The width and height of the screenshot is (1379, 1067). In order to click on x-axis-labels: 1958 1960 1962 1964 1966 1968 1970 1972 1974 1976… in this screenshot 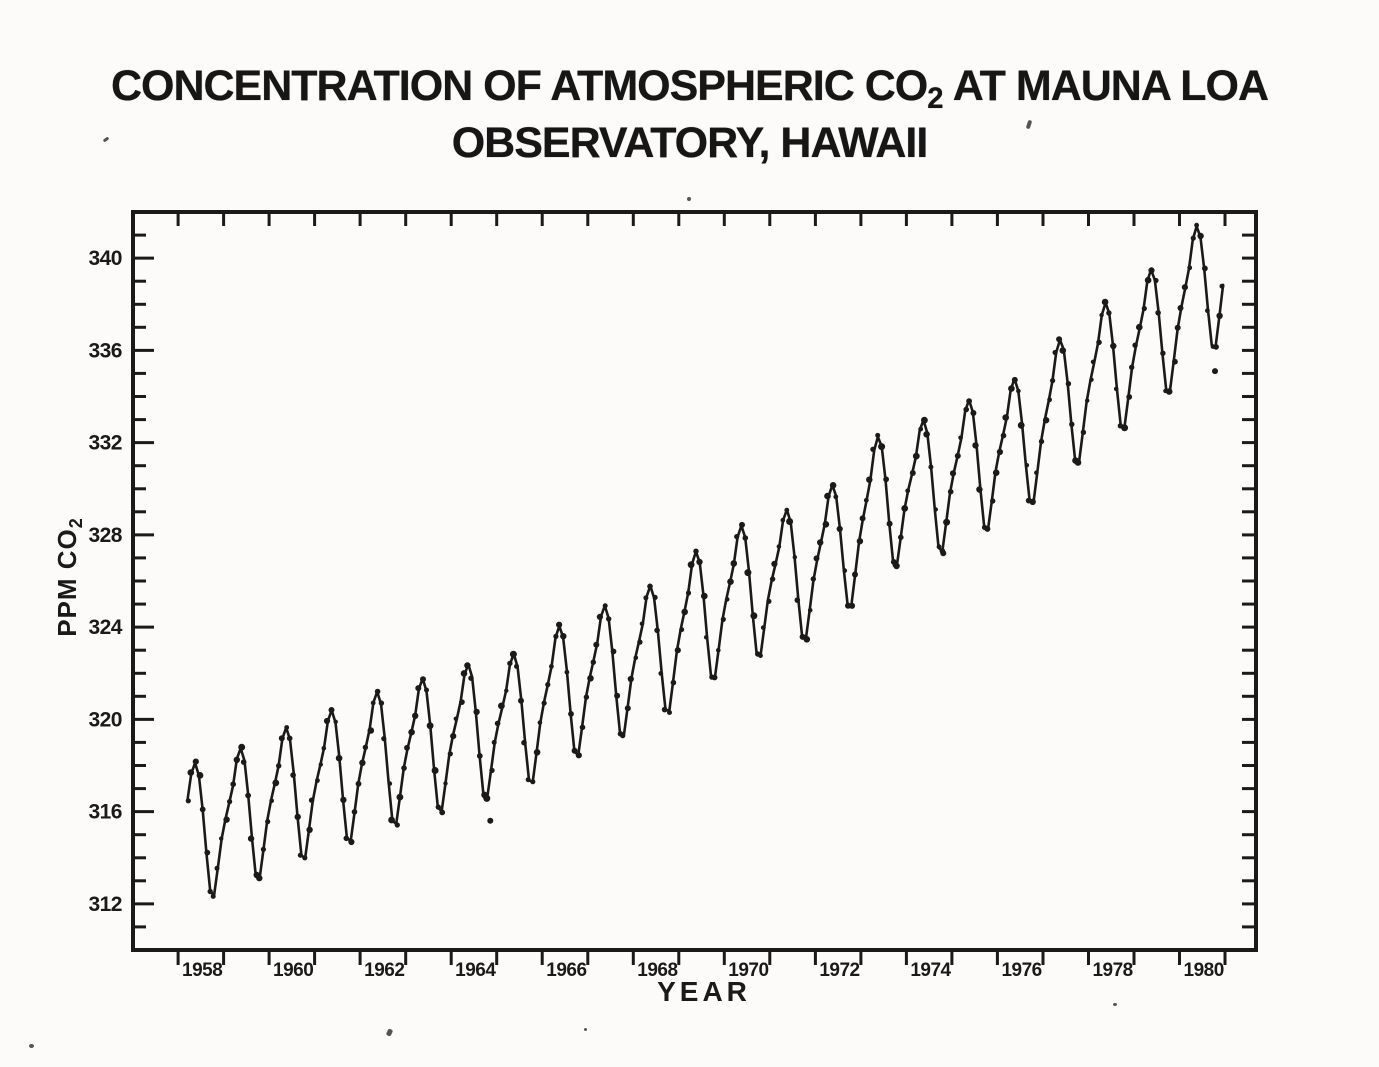, I will do `click(703, 970)`.